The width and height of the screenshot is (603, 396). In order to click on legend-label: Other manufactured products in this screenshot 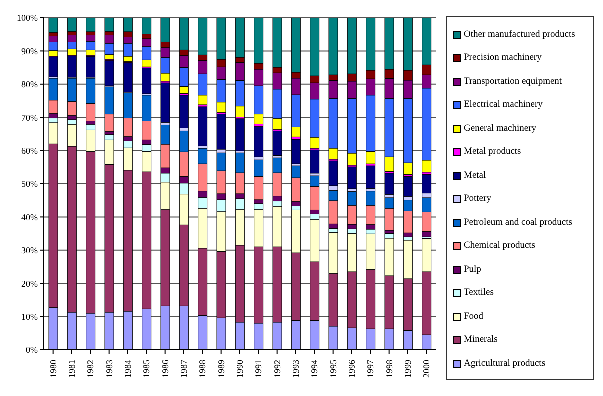, I will do `click(520, 35)`.